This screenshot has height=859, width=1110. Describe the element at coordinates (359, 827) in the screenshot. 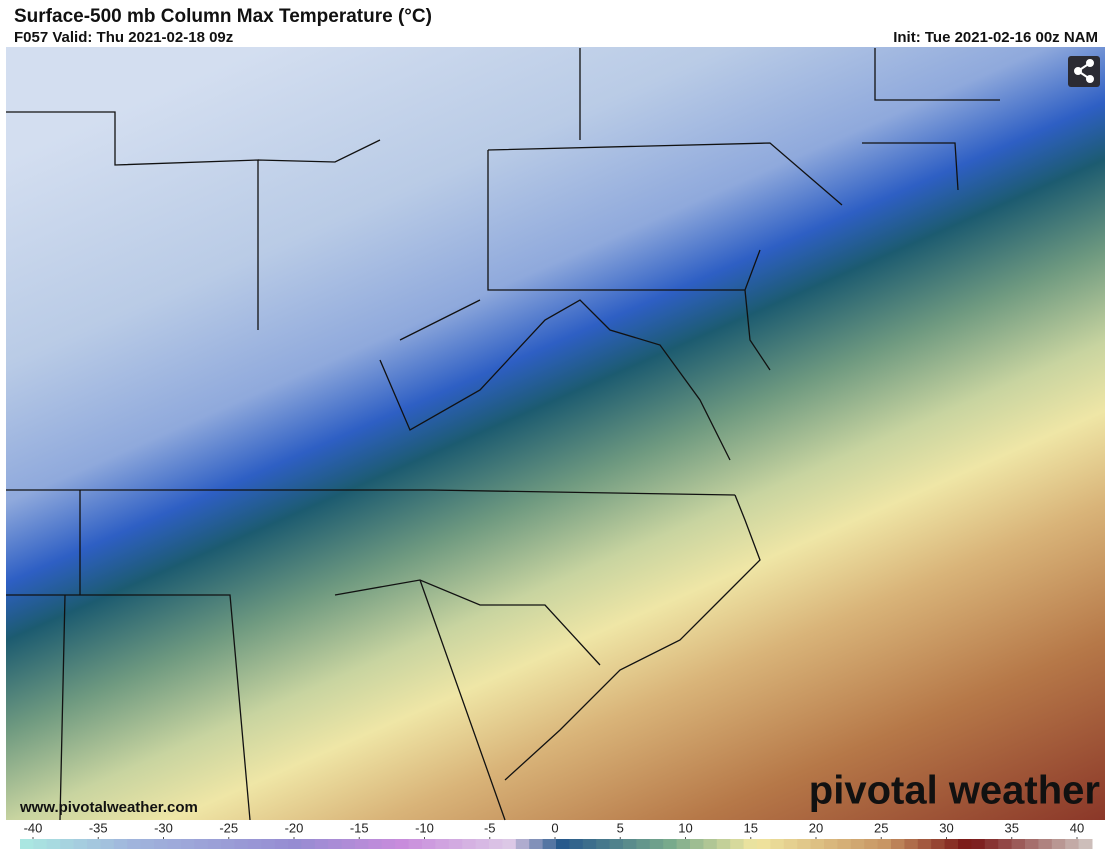

I see `colorbar-label: -15` at that location.